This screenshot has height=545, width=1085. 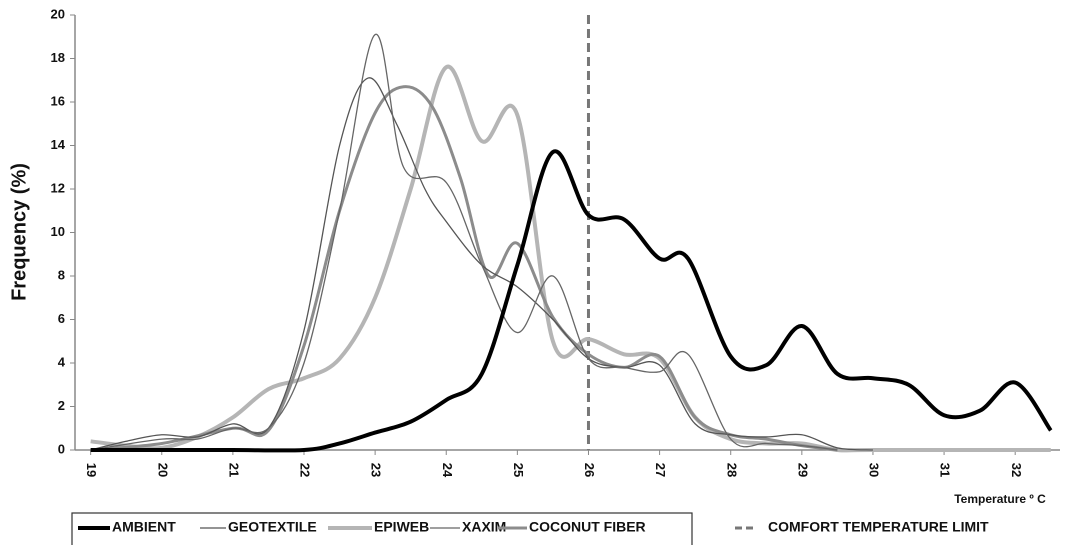 I want to click on legend-label: COCONUT FIBER, so click(x=587, y=527).